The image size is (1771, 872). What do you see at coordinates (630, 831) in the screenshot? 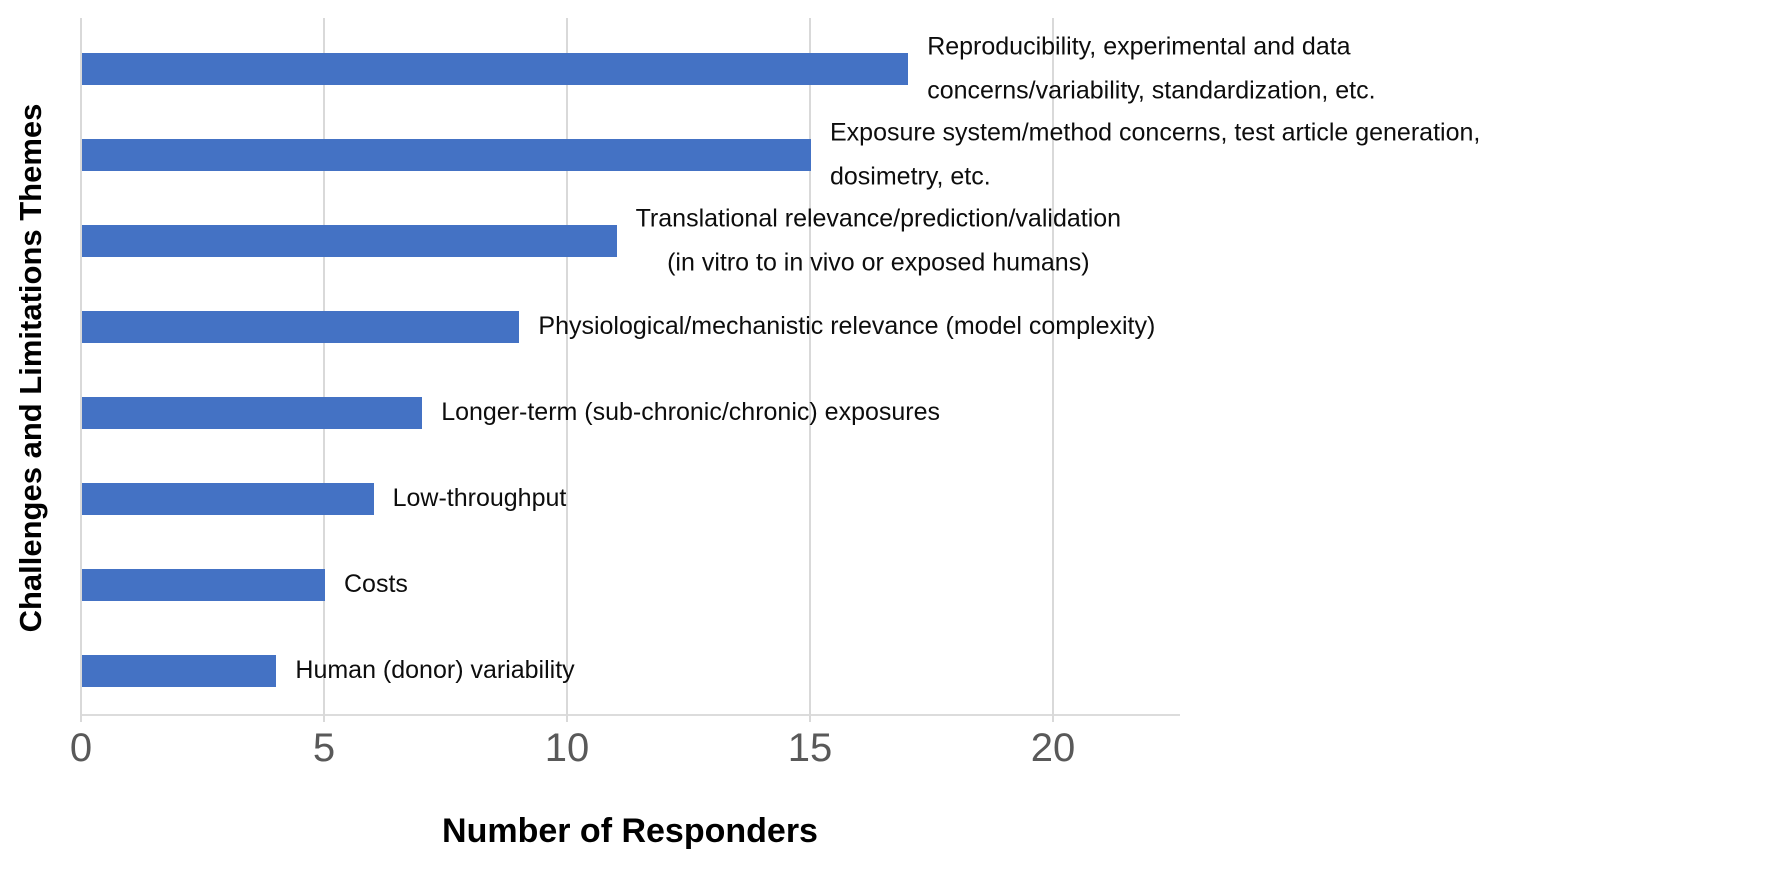
I see `x-axis-title: Number of Responders` at bounding box center [630, 831].